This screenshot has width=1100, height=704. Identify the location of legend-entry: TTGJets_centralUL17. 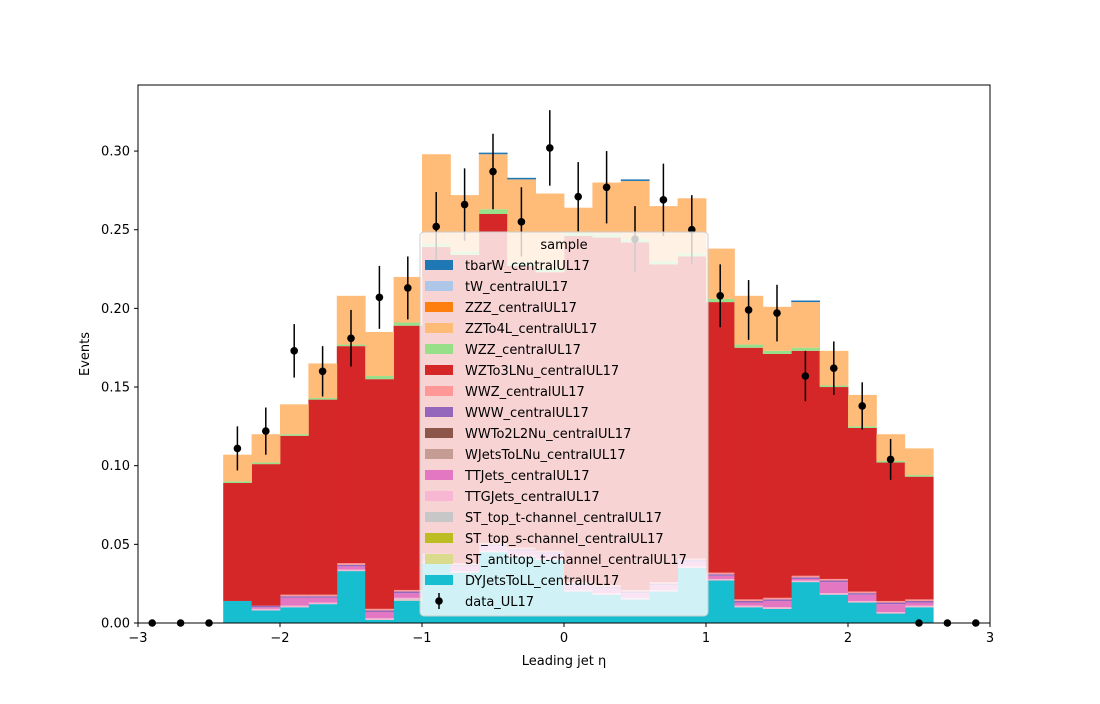
(512, 497).